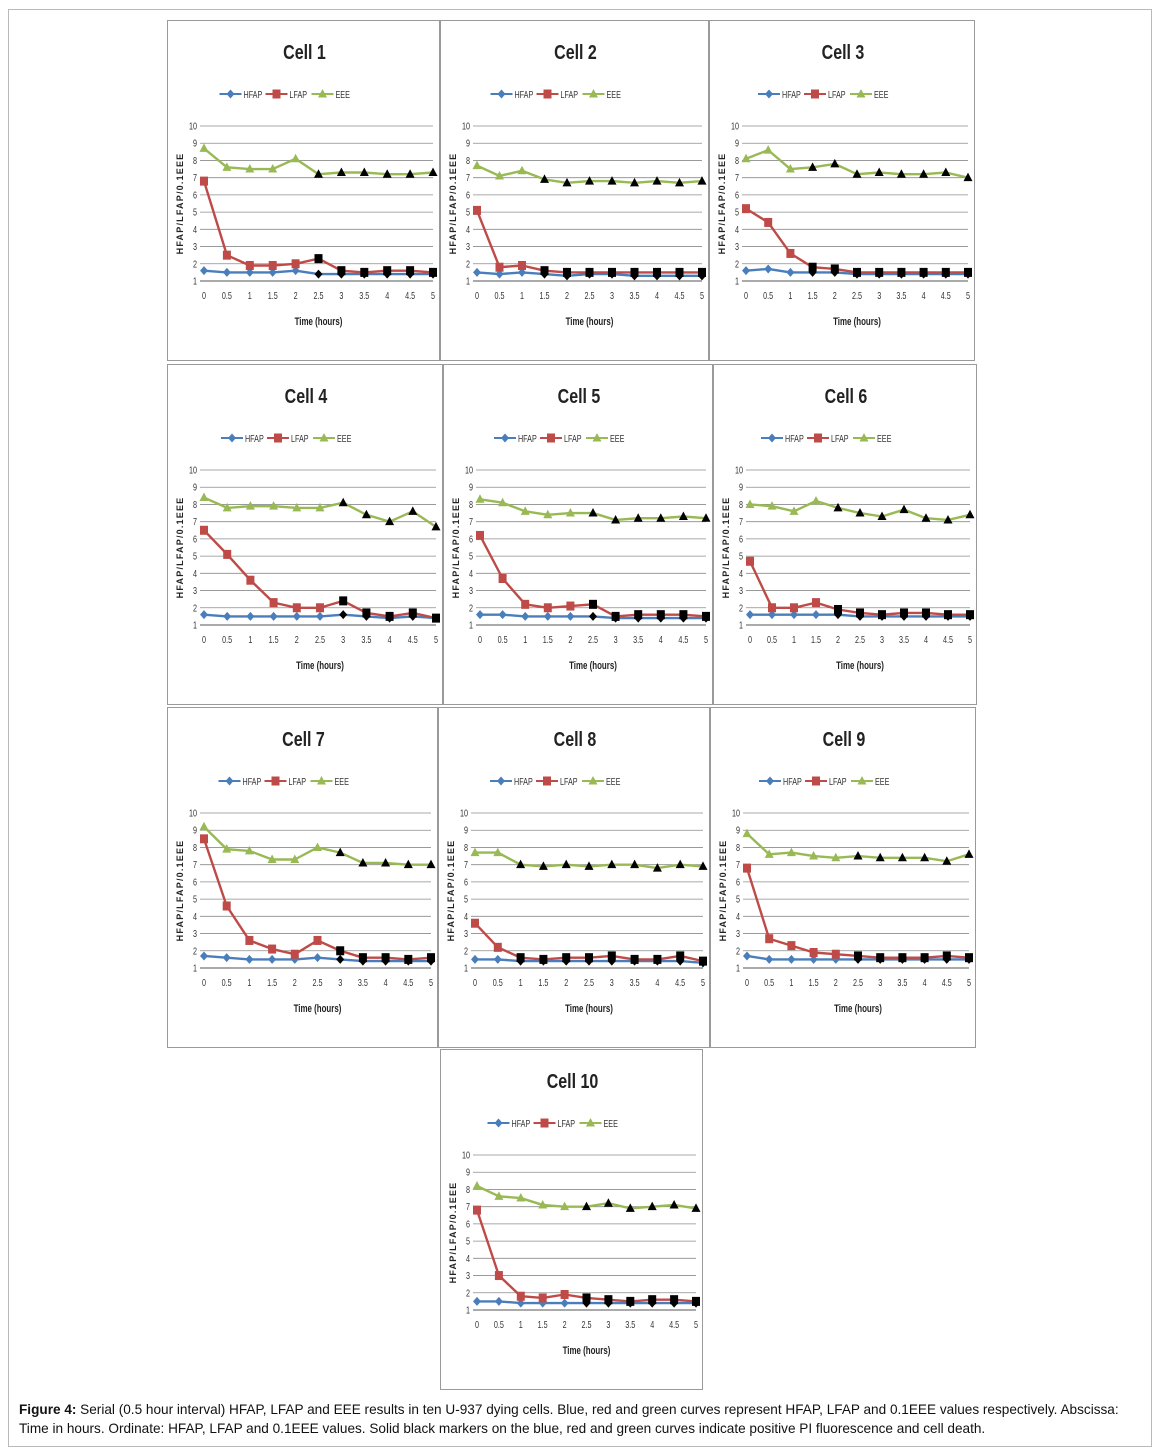 This screenshot has height=1456, width=1160. Describe the element at coordinates (195, 933) in the screenshot. I see `y-tick-label: 3` at that location.